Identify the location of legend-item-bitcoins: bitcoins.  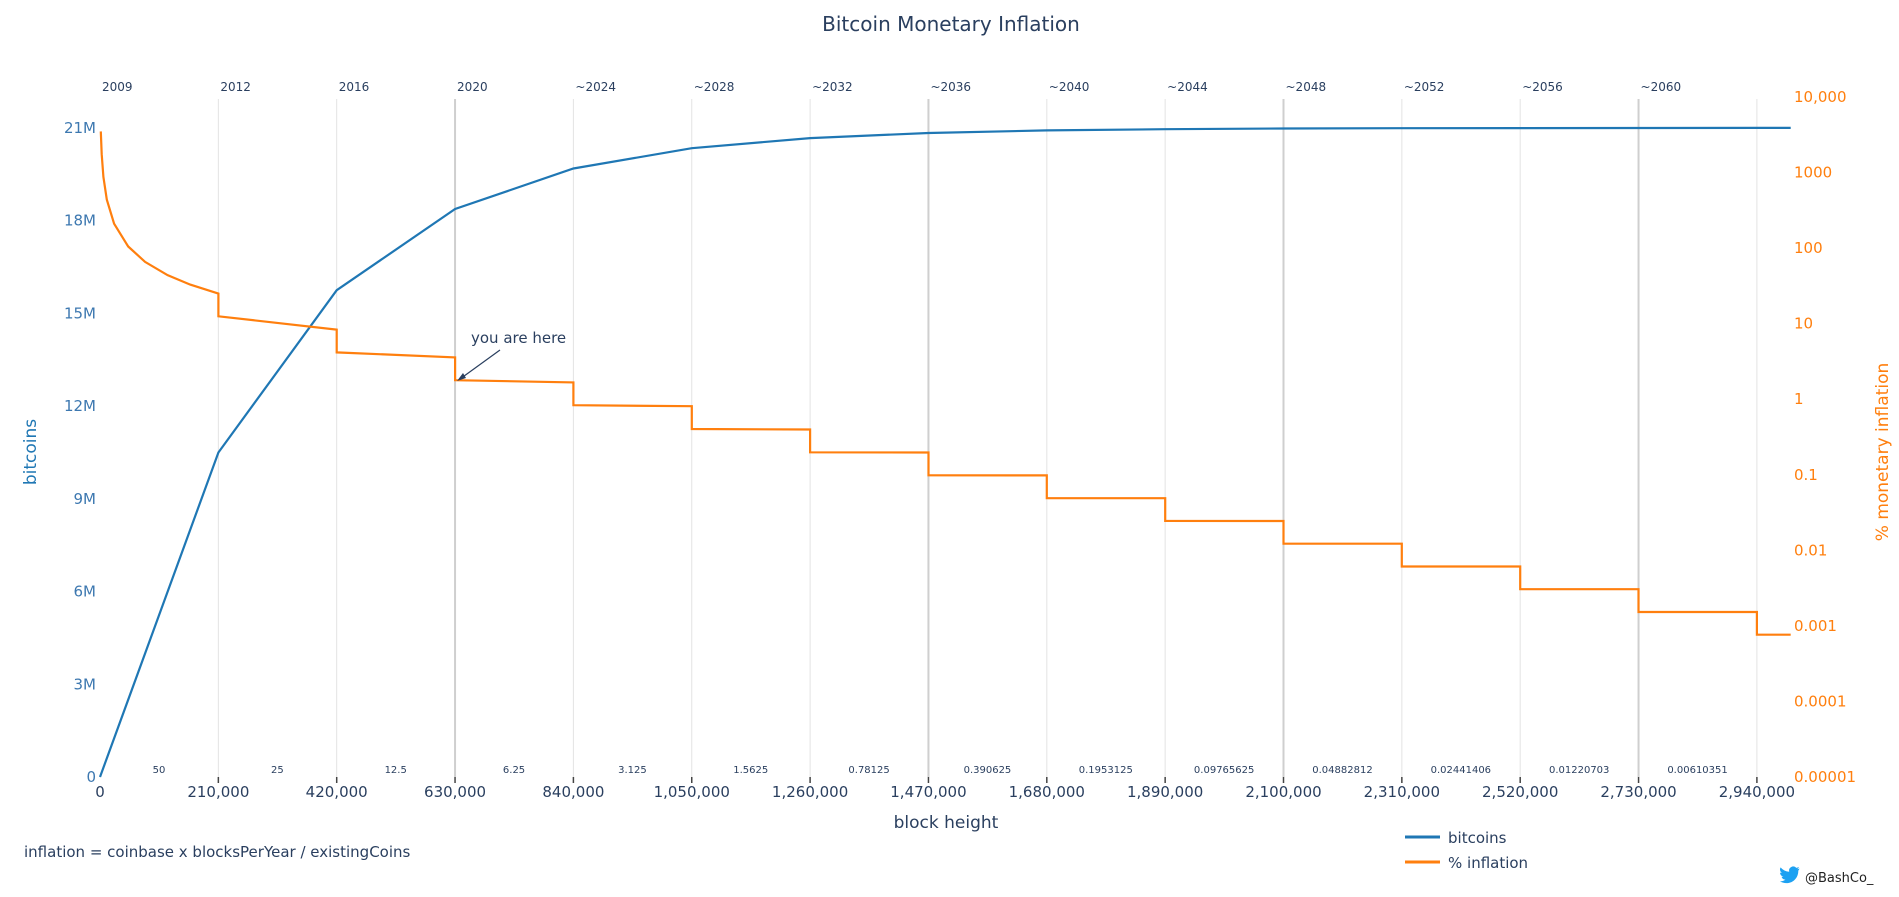
(1456, 838).